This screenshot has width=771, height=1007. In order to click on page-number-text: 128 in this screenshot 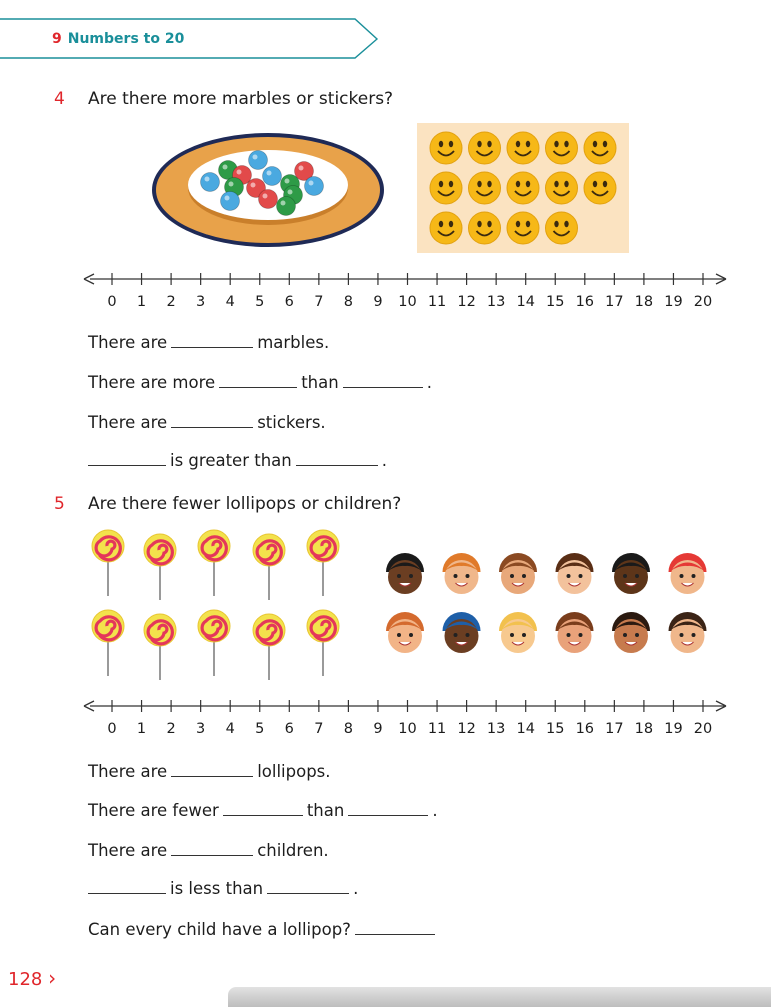, I will do `click(25, 979)`.